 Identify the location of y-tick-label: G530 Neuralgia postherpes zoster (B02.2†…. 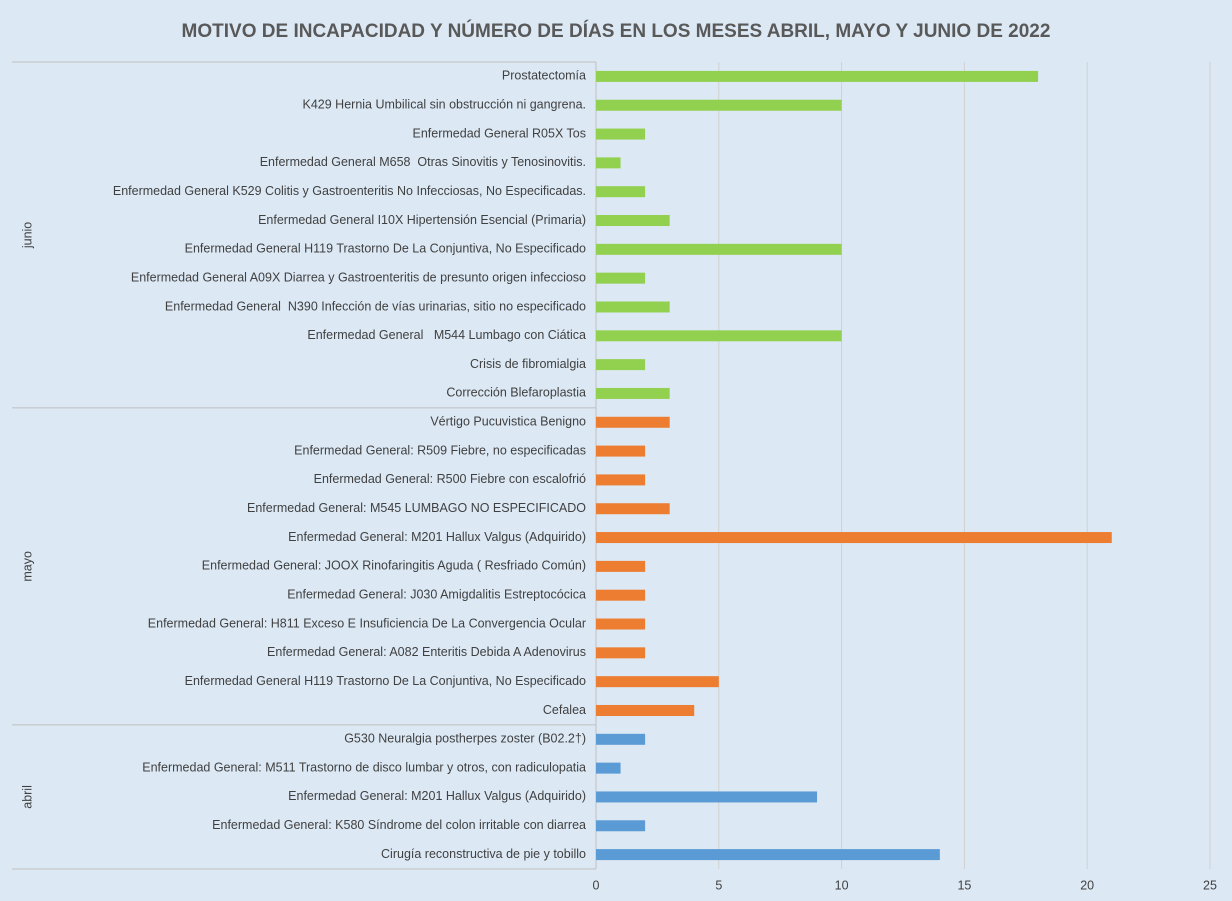
(465, 739).